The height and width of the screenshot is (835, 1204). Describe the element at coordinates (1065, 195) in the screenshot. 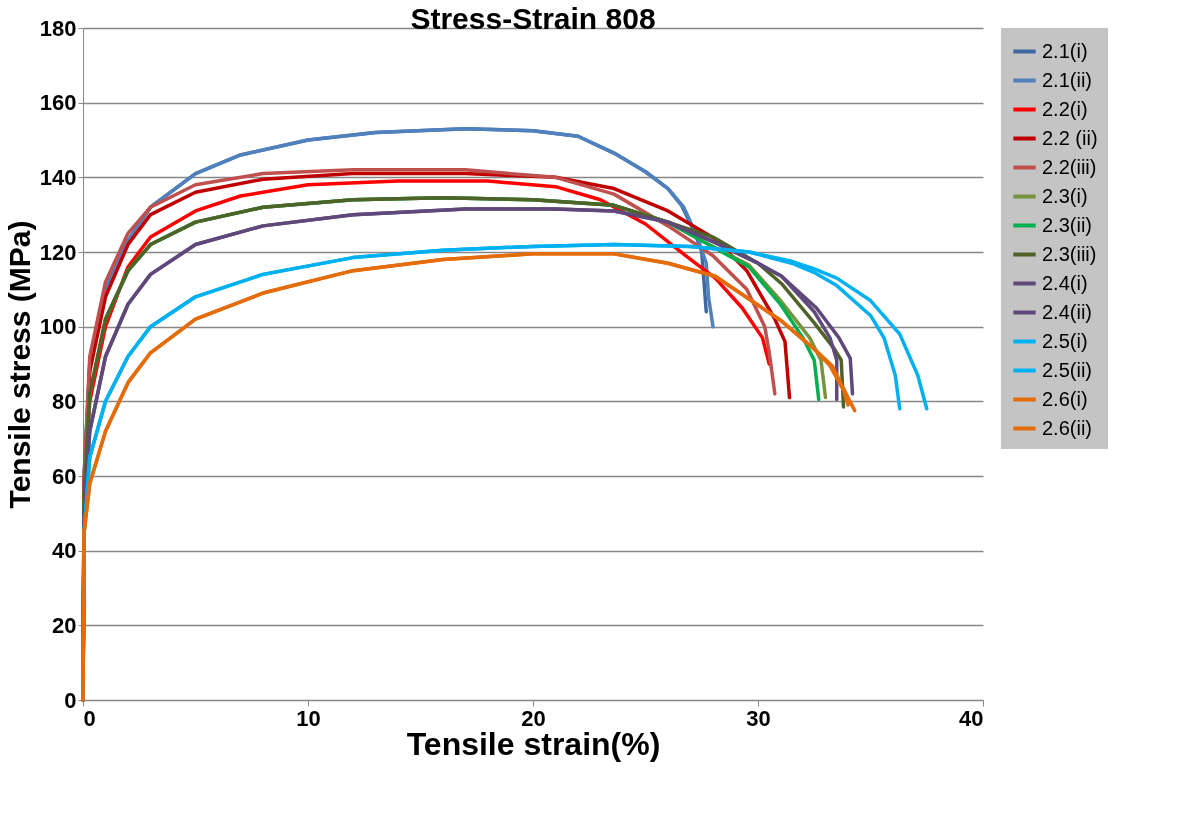

I see `legend-label: 2.3(i)` at that location.